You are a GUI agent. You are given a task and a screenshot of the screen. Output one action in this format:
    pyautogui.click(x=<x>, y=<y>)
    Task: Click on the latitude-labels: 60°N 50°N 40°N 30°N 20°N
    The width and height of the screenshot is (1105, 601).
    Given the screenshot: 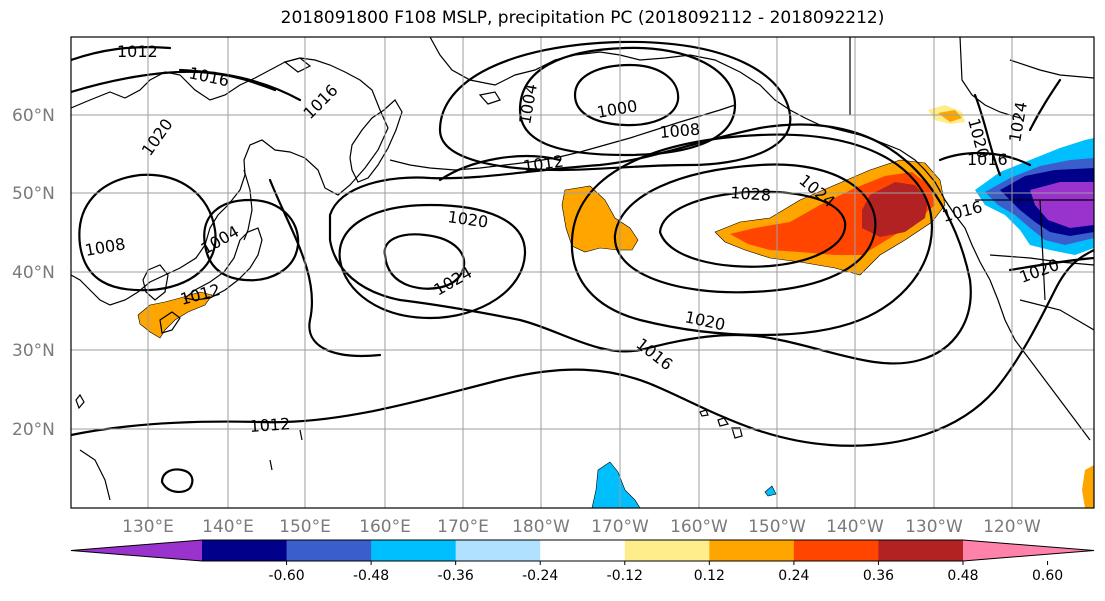 What is the action you would take?
    pyautogui.click(x=33, y=273)
    